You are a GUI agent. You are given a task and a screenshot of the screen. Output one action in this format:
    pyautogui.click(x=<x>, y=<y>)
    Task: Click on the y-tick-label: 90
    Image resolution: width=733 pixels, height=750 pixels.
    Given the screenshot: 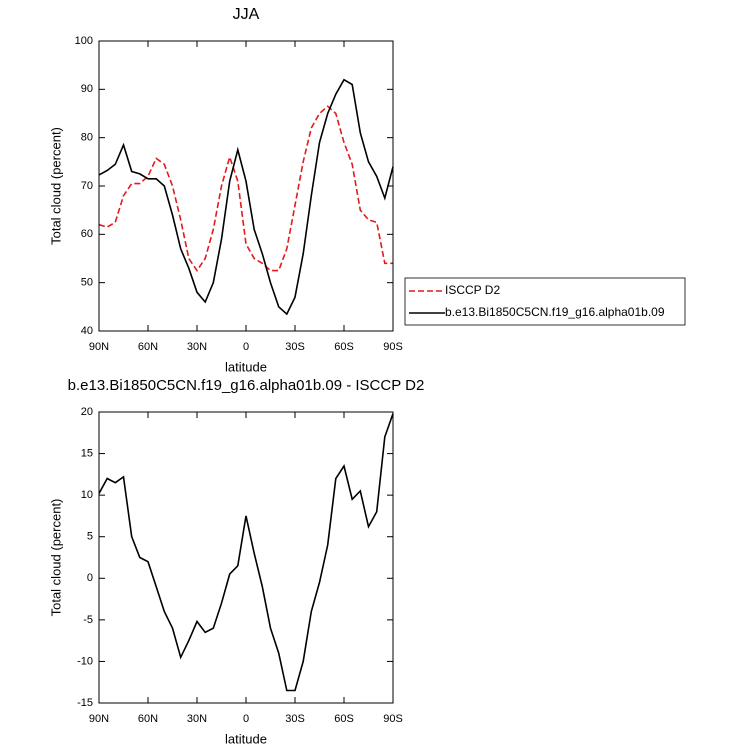 What is the action you would take?
    pyautogui.click(x=87, y=89)
    